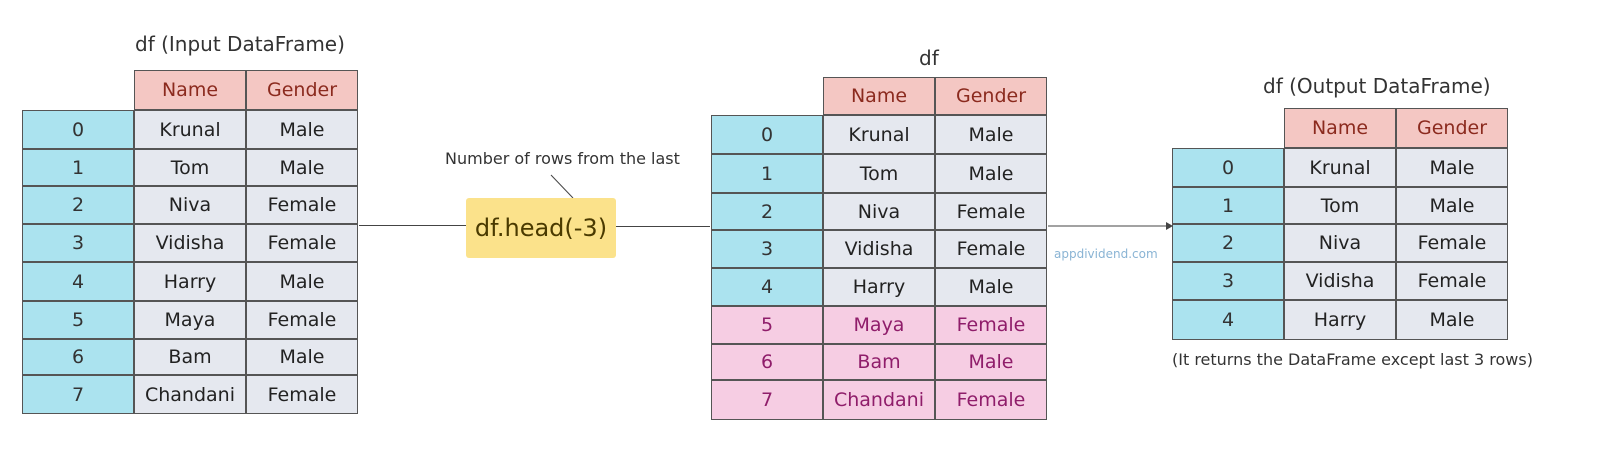  What do you see at coordinates (1377, 86) in the screenshot?
I see `output-table-title: df (Output DataFrame)` at bounding box center [1377, 86].